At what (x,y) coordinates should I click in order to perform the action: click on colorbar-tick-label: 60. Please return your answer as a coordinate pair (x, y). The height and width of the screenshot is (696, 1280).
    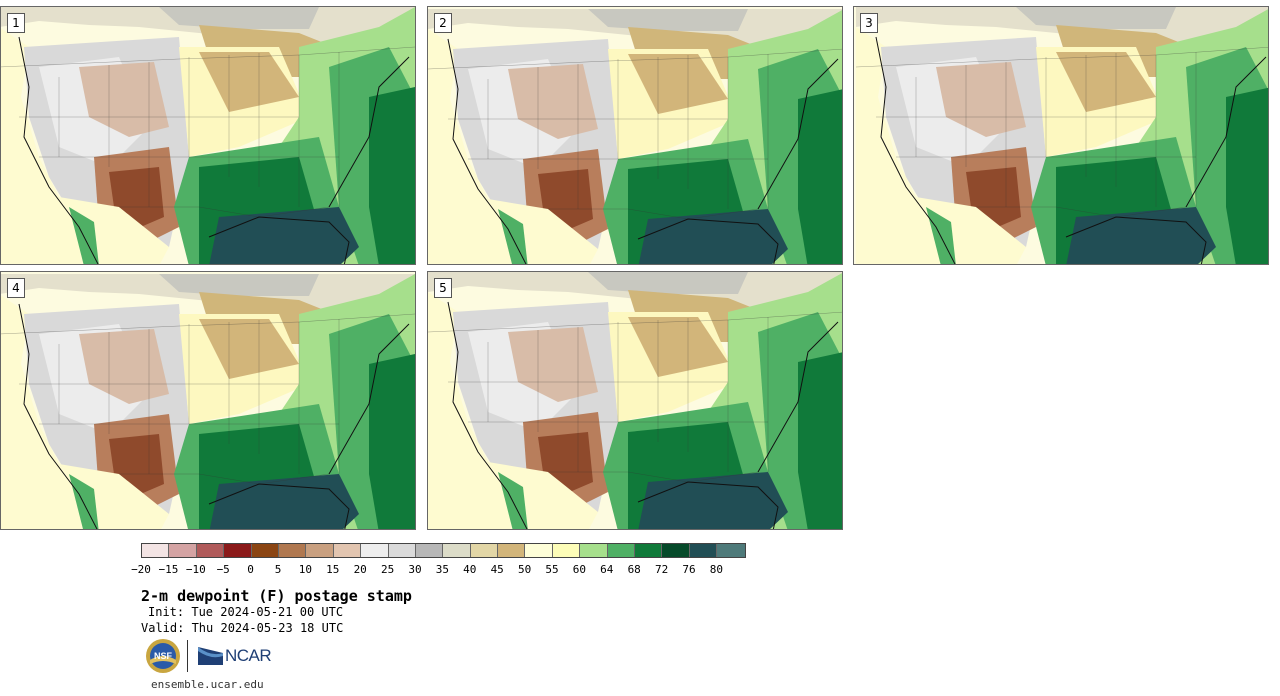
    Looking at the image, I should click on (579, 569).